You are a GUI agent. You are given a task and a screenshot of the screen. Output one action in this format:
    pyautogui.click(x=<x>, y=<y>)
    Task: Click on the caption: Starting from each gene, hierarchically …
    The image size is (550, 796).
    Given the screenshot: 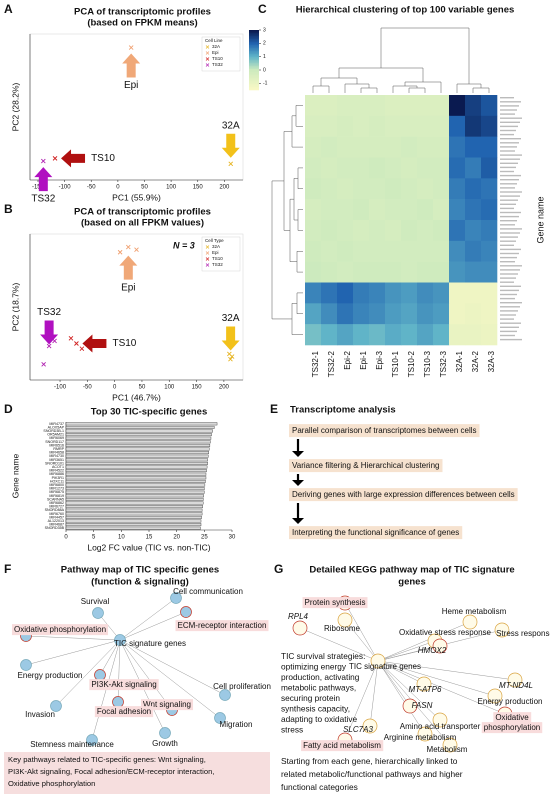 What is the action you would take?
    pyautogui.click(x=369, y=761)
    